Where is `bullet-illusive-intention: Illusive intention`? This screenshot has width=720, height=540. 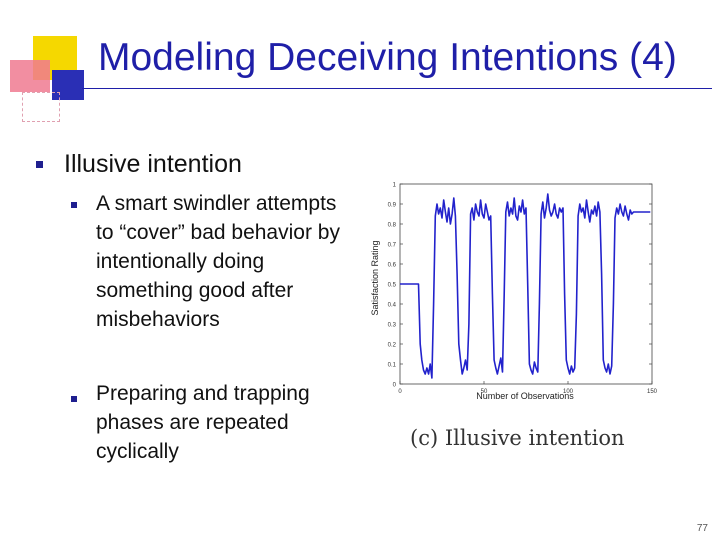
bullet-illusive-intention: Illusive intention is located at coordinates (153, 164).